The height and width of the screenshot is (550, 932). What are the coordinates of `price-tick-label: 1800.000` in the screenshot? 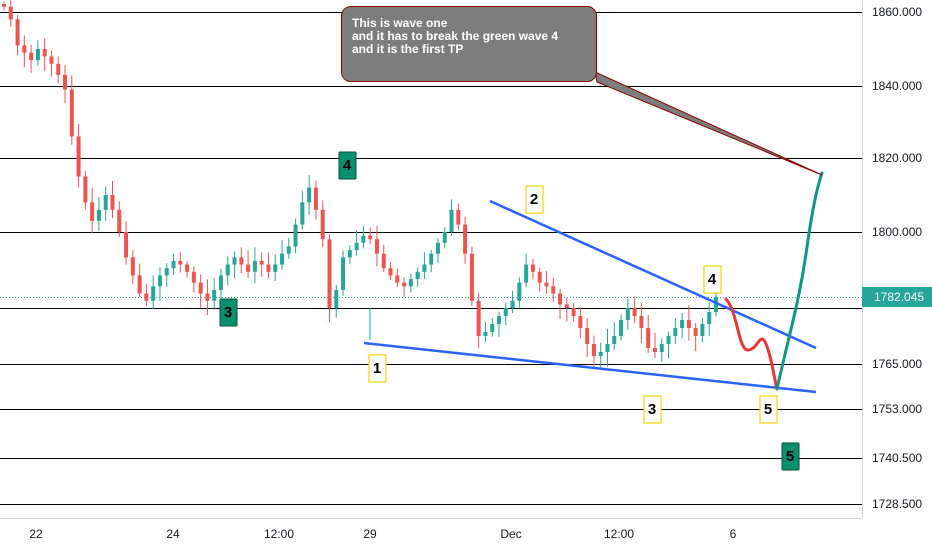 It's located at (897, 232).